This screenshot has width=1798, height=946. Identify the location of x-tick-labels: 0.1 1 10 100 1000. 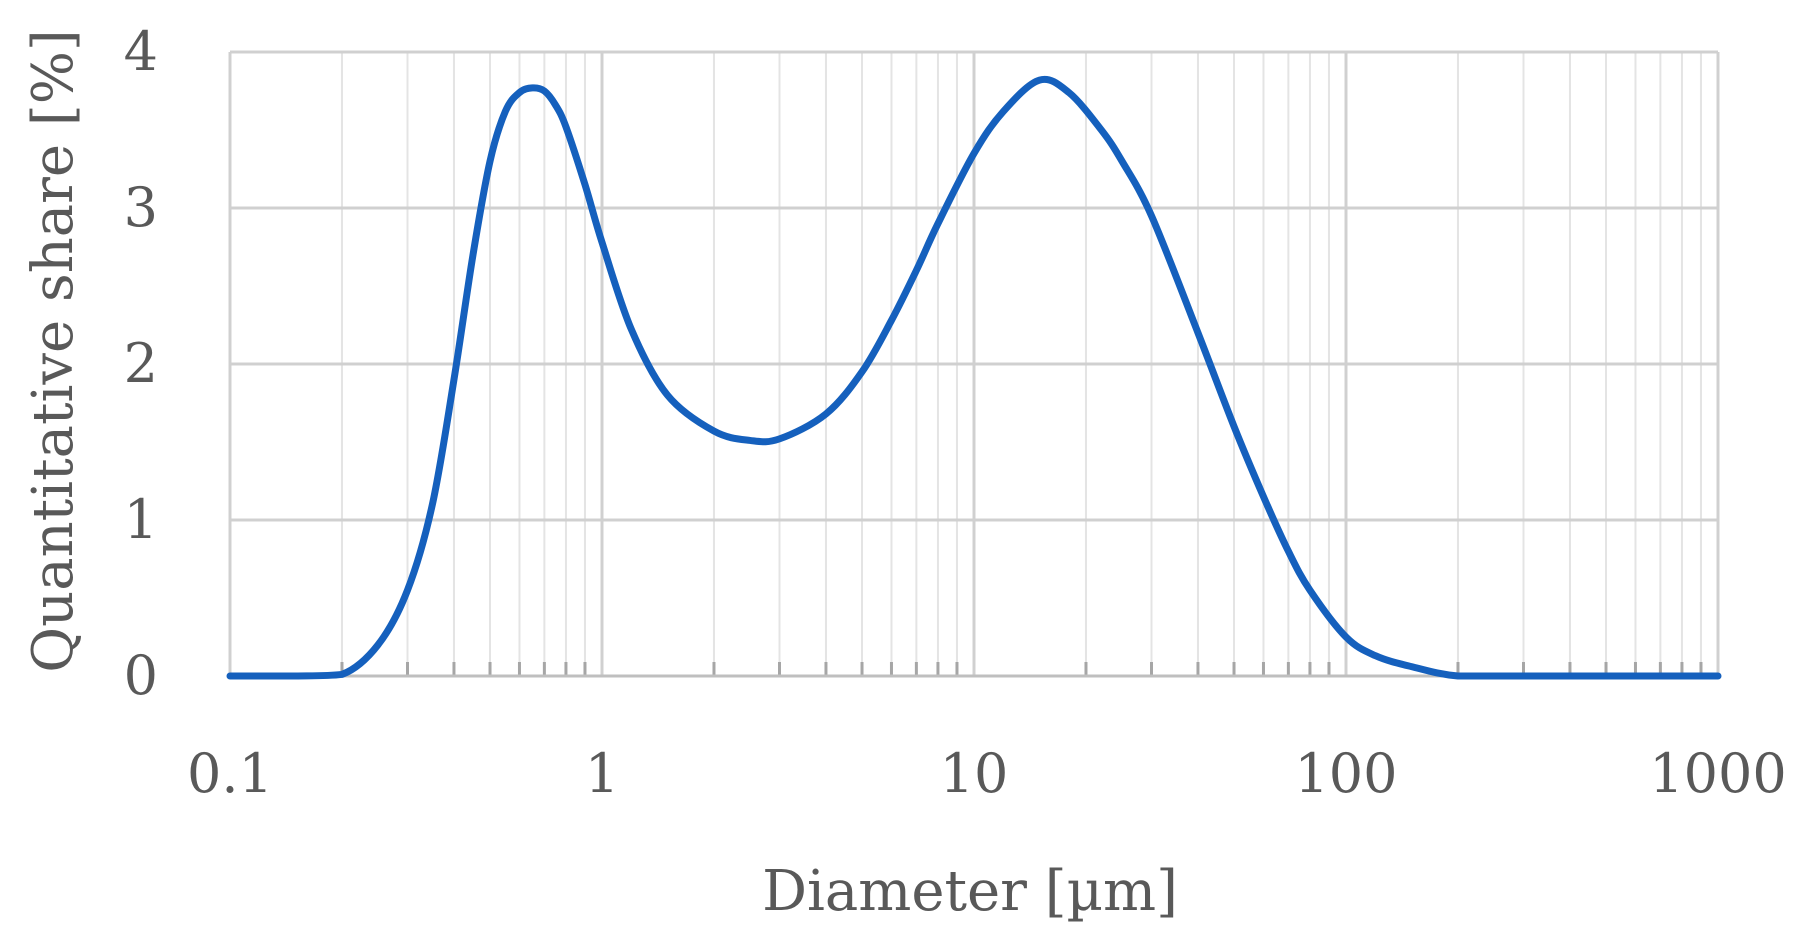
(987, 773).